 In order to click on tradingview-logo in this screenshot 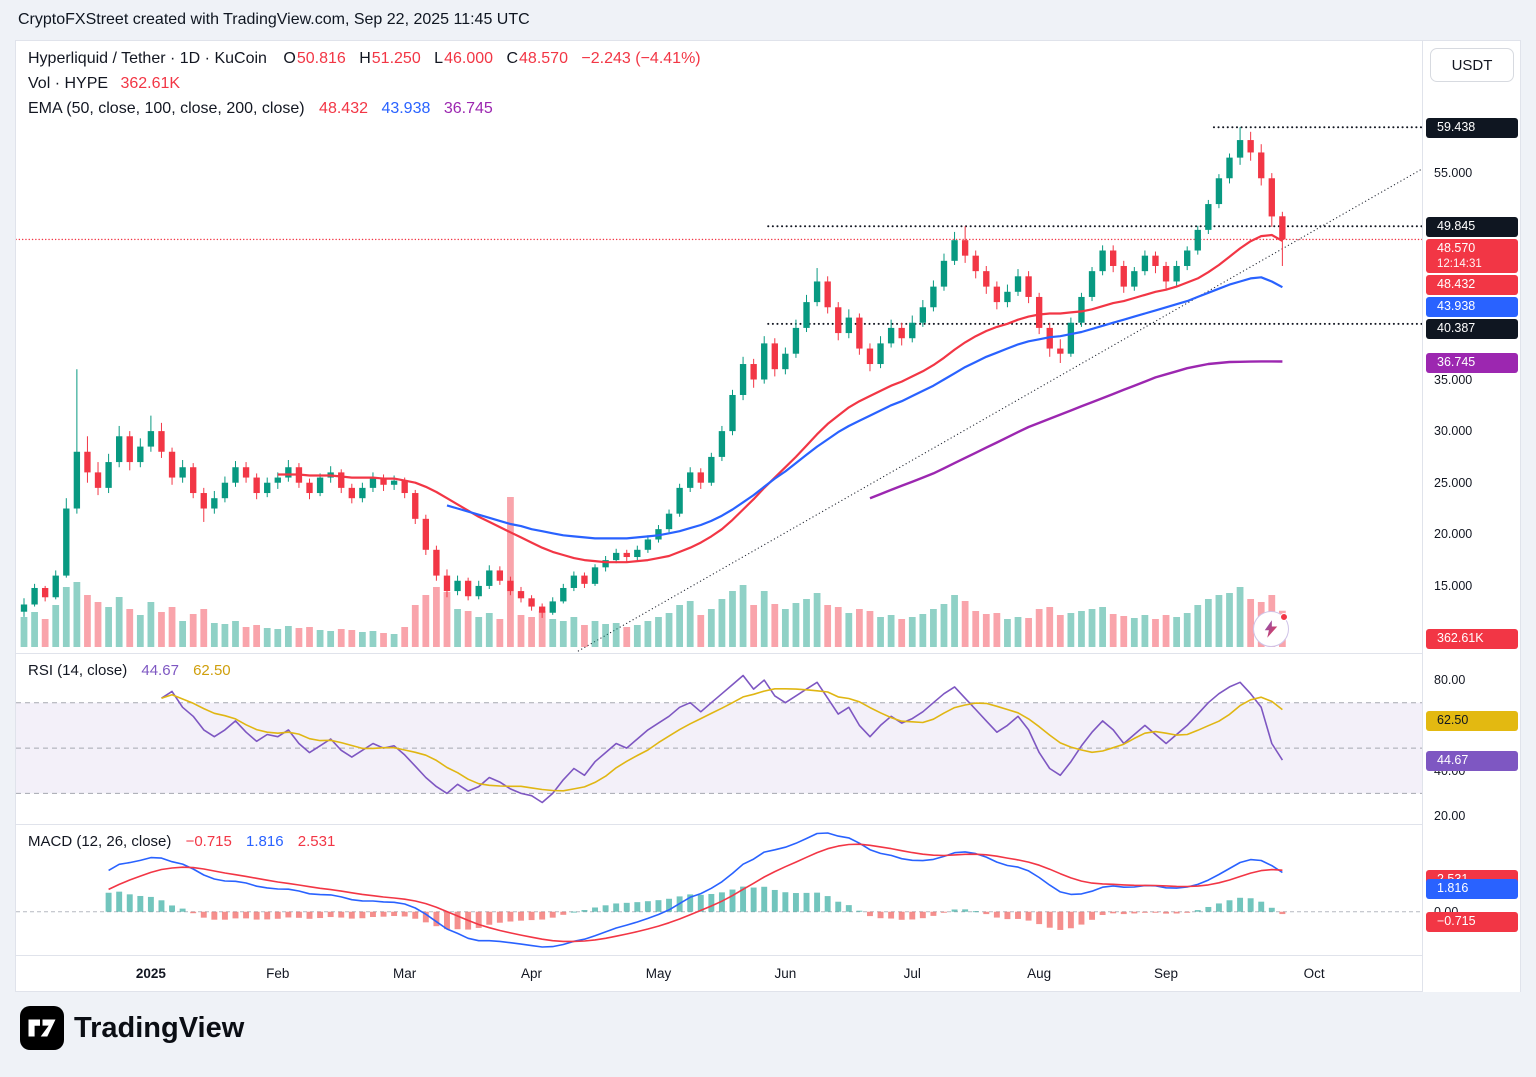, I will do `click(42, 1028)`.